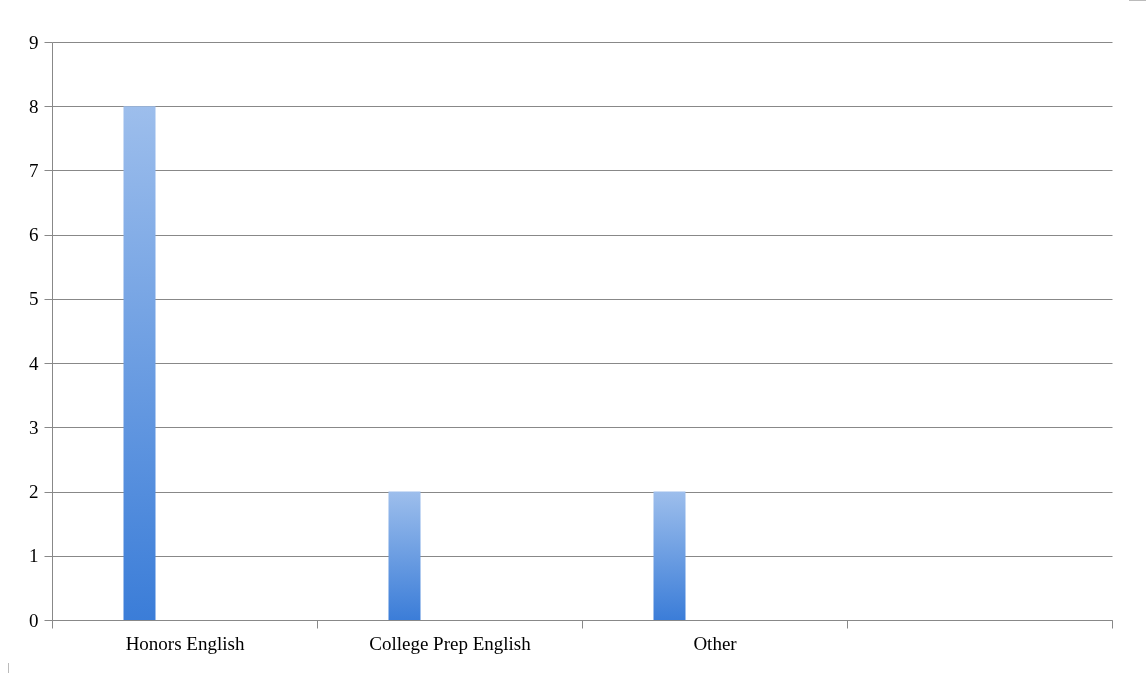 This screenshot has width=1147, height=674. I want to click on y-tick-label: 5, so click(34, 299).